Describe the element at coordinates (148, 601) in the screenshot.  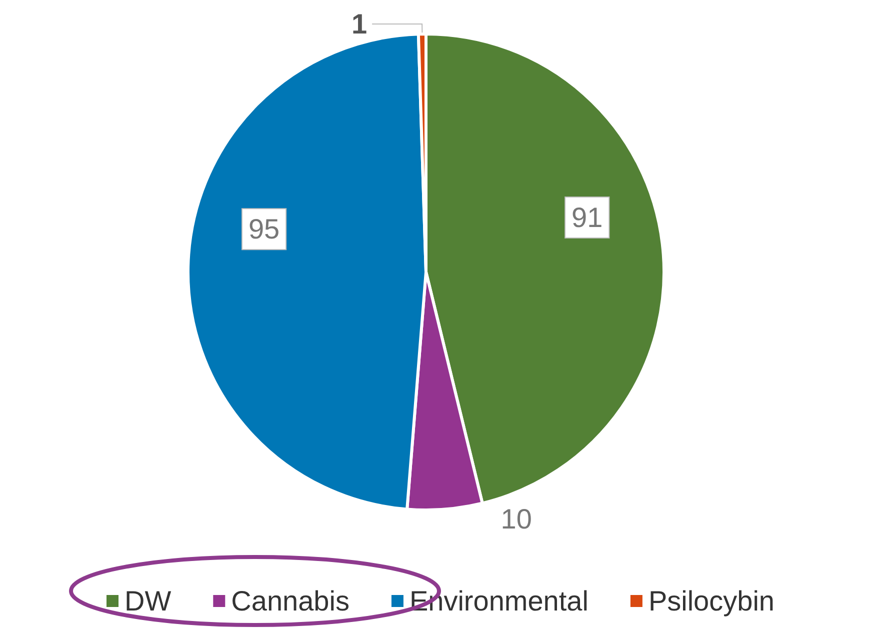
I see `legend-label: DW` at that location.